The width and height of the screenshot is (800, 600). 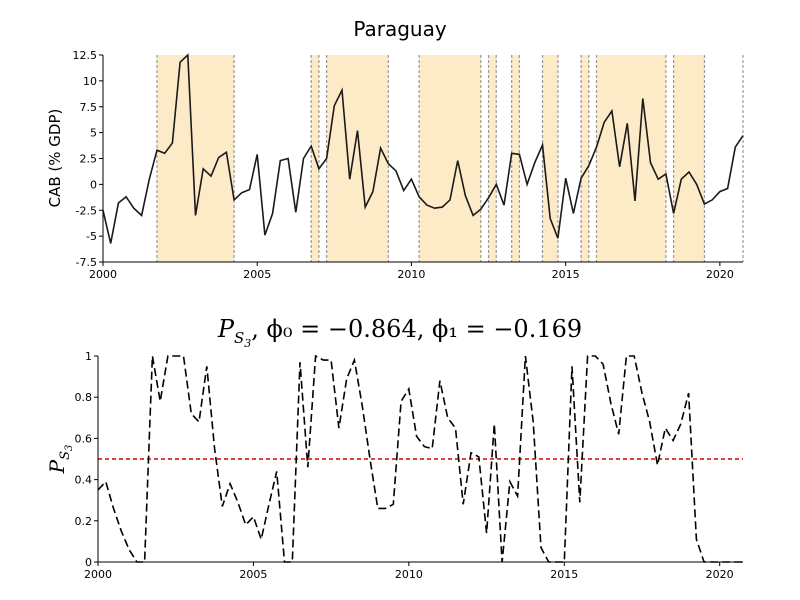 I want to click on y-tick-label: -5, so click(x=91, y=236).